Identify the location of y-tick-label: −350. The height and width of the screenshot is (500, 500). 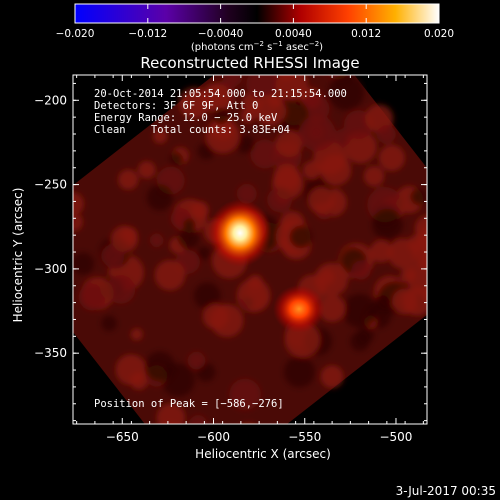
(50, 353).